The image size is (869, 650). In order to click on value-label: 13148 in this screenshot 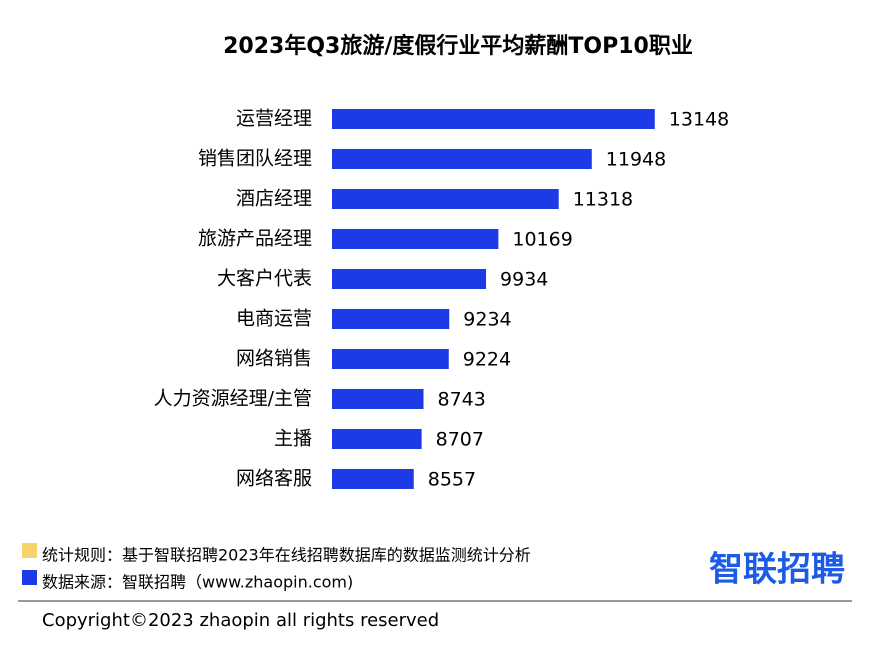, I will do `click(699, 120)`.